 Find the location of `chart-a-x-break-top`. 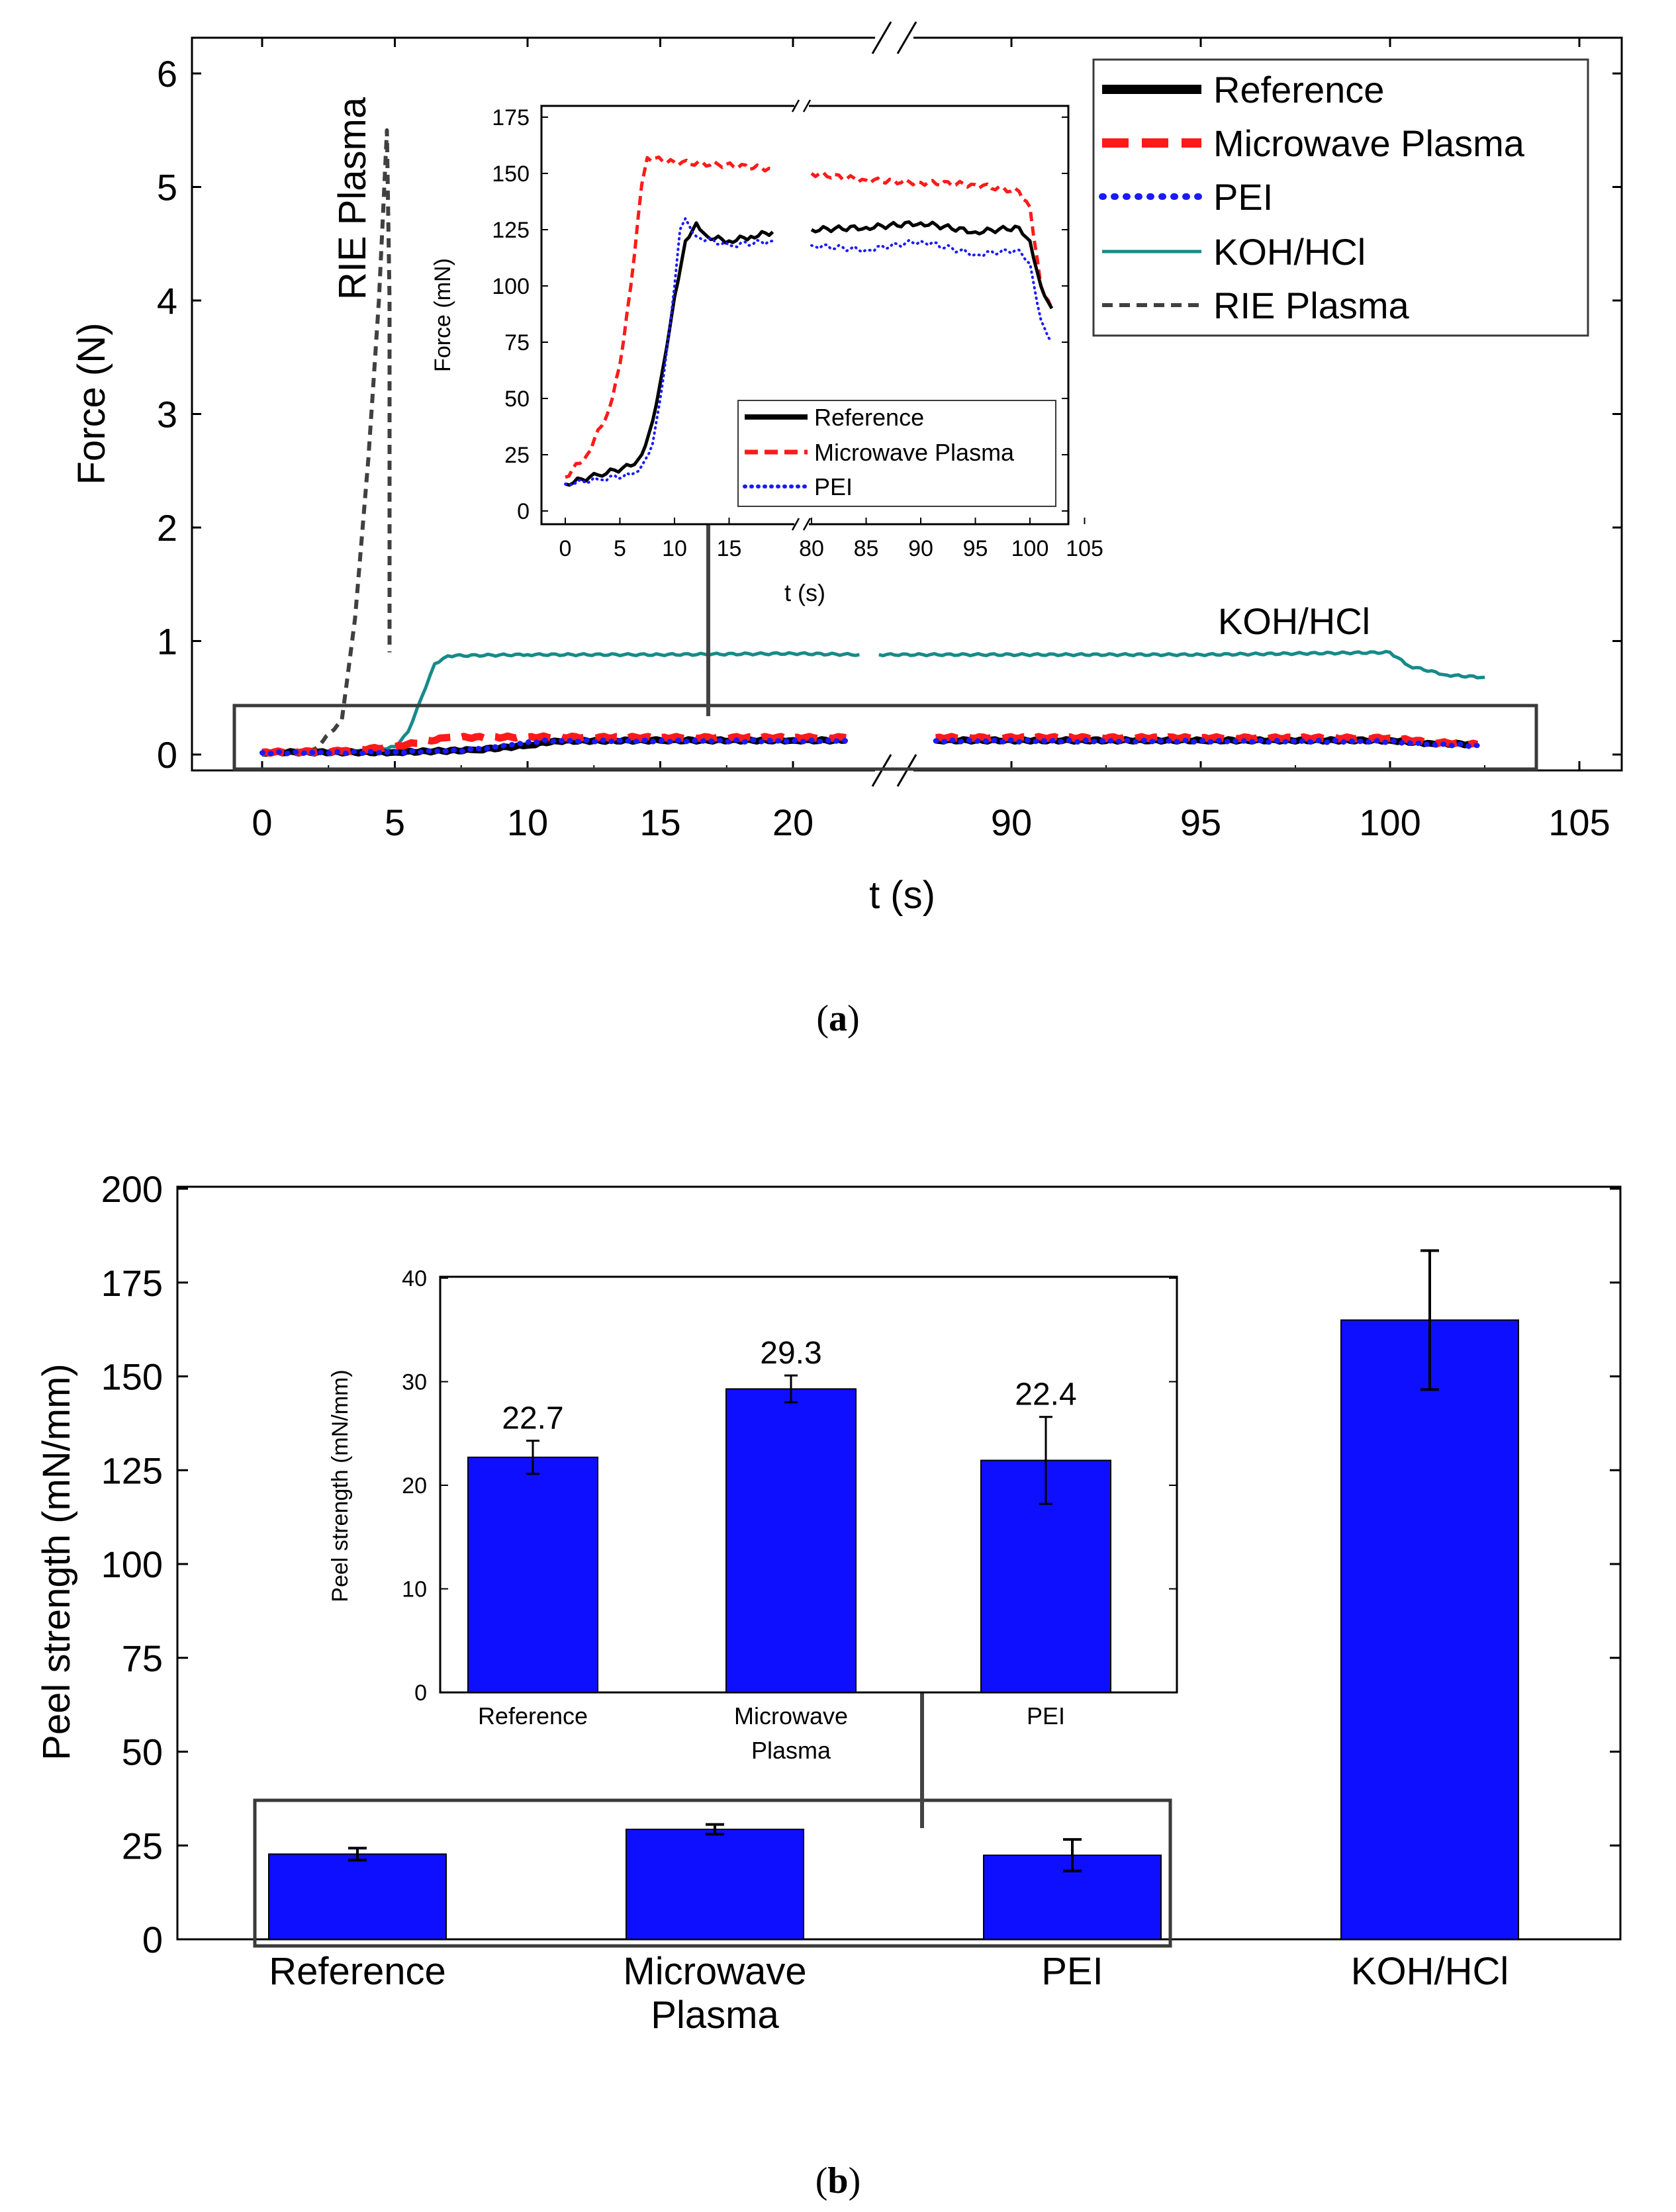

chart-a-x-break-top is located at coordinates (894, 37).